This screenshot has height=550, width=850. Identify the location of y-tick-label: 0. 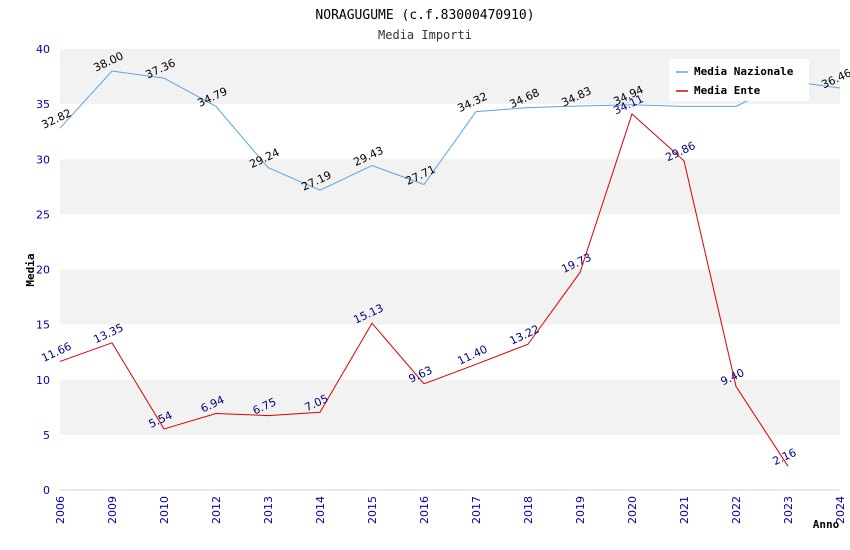
(46, 490).